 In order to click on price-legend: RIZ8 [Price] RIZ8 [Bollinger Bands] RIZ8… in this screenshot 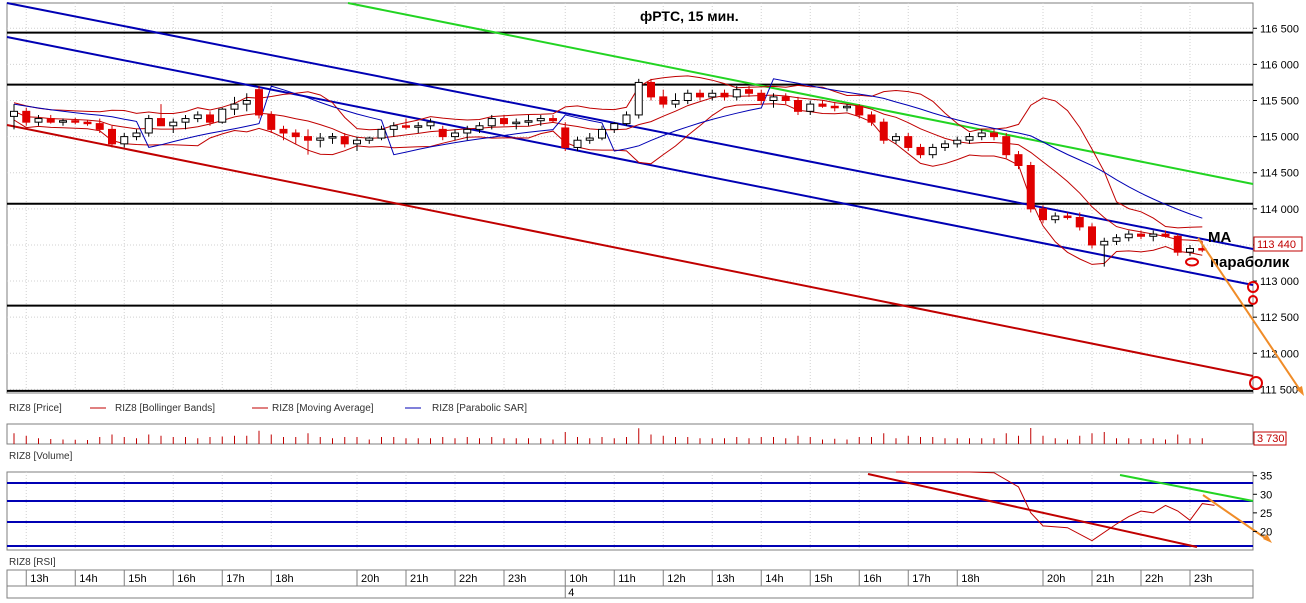, I will do `click(268, 408)`.